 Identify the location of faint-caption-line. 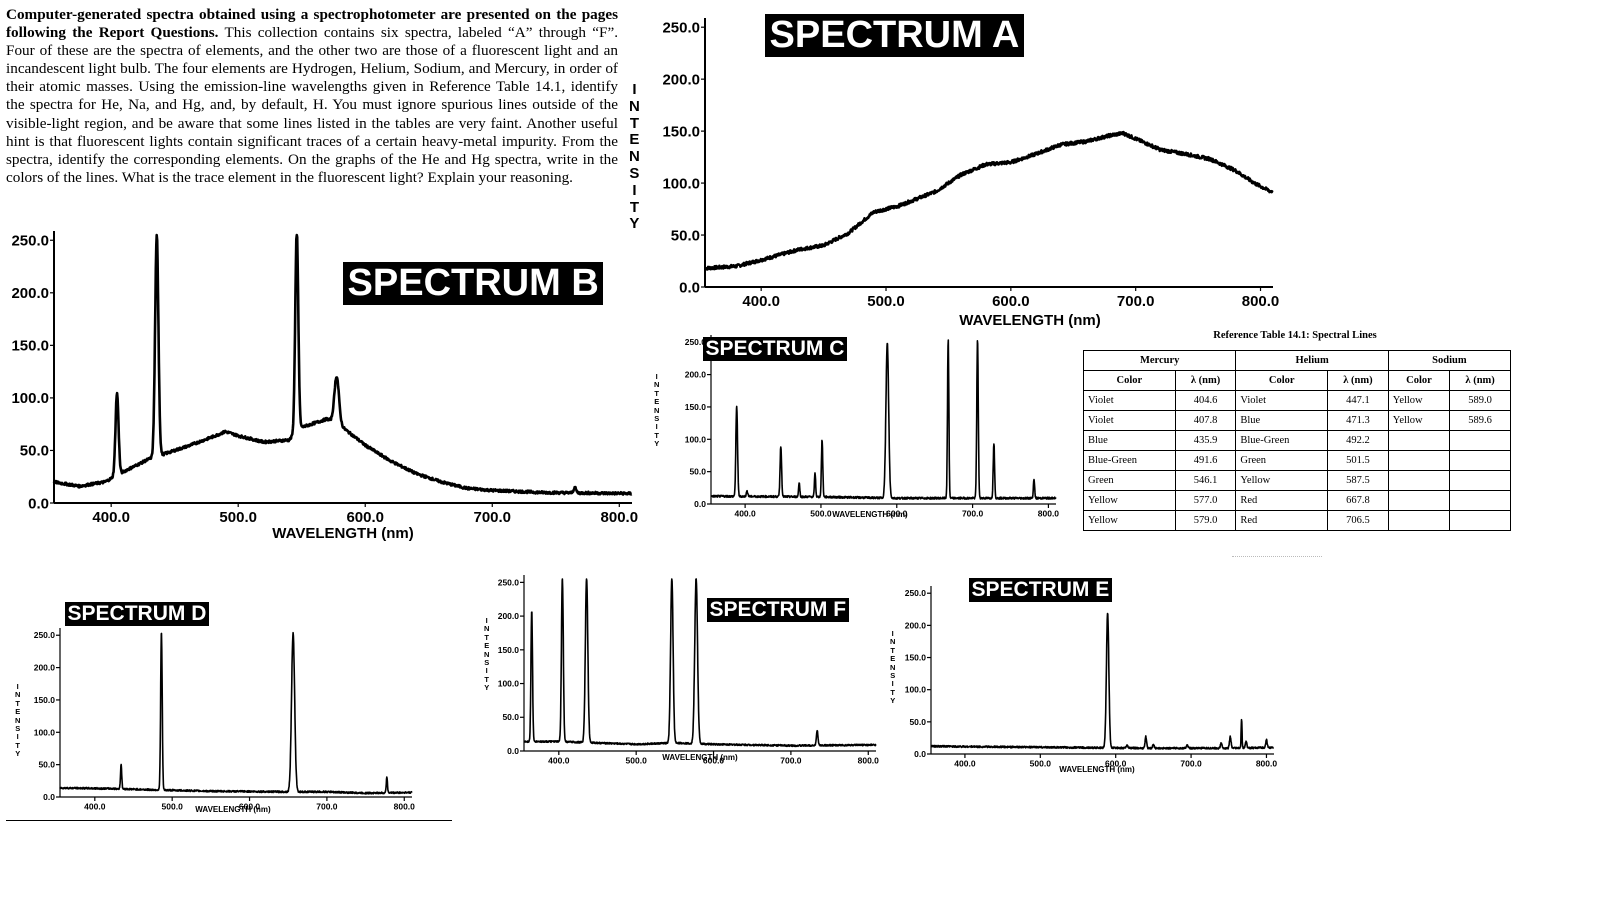
(1277, 557).